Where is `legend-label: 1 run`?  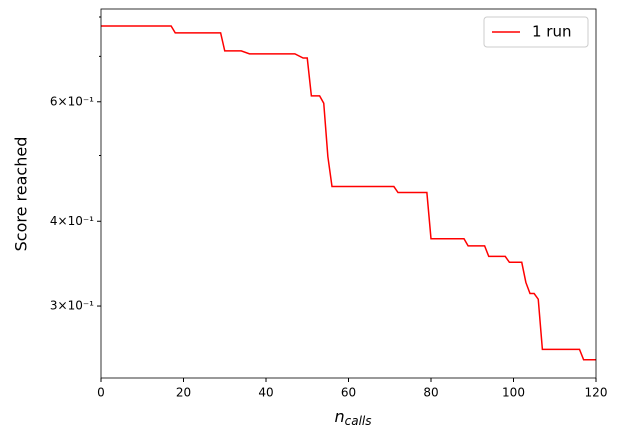 legend-label: 1 run is located at coordinates (552, 32).